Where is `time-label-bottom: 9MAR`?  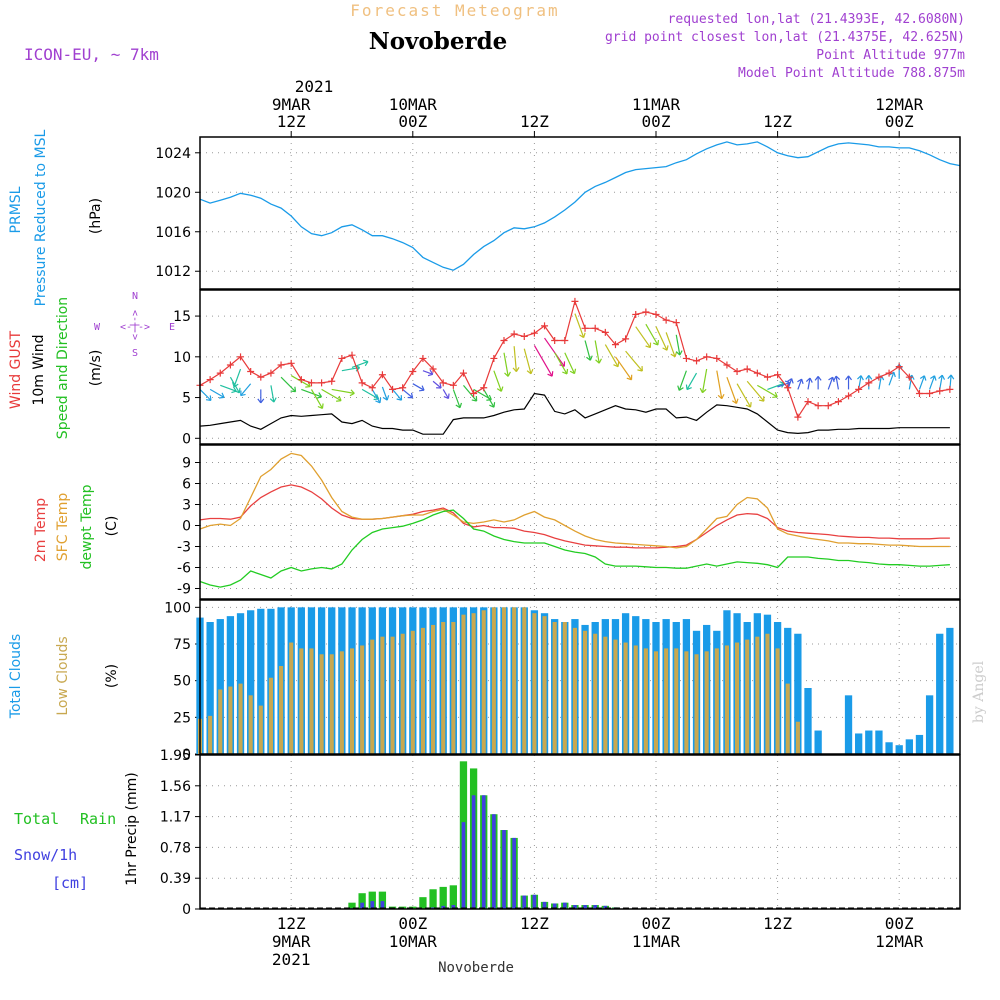 time-label-bottom: 9MAR is located at coordinates (291, 941).